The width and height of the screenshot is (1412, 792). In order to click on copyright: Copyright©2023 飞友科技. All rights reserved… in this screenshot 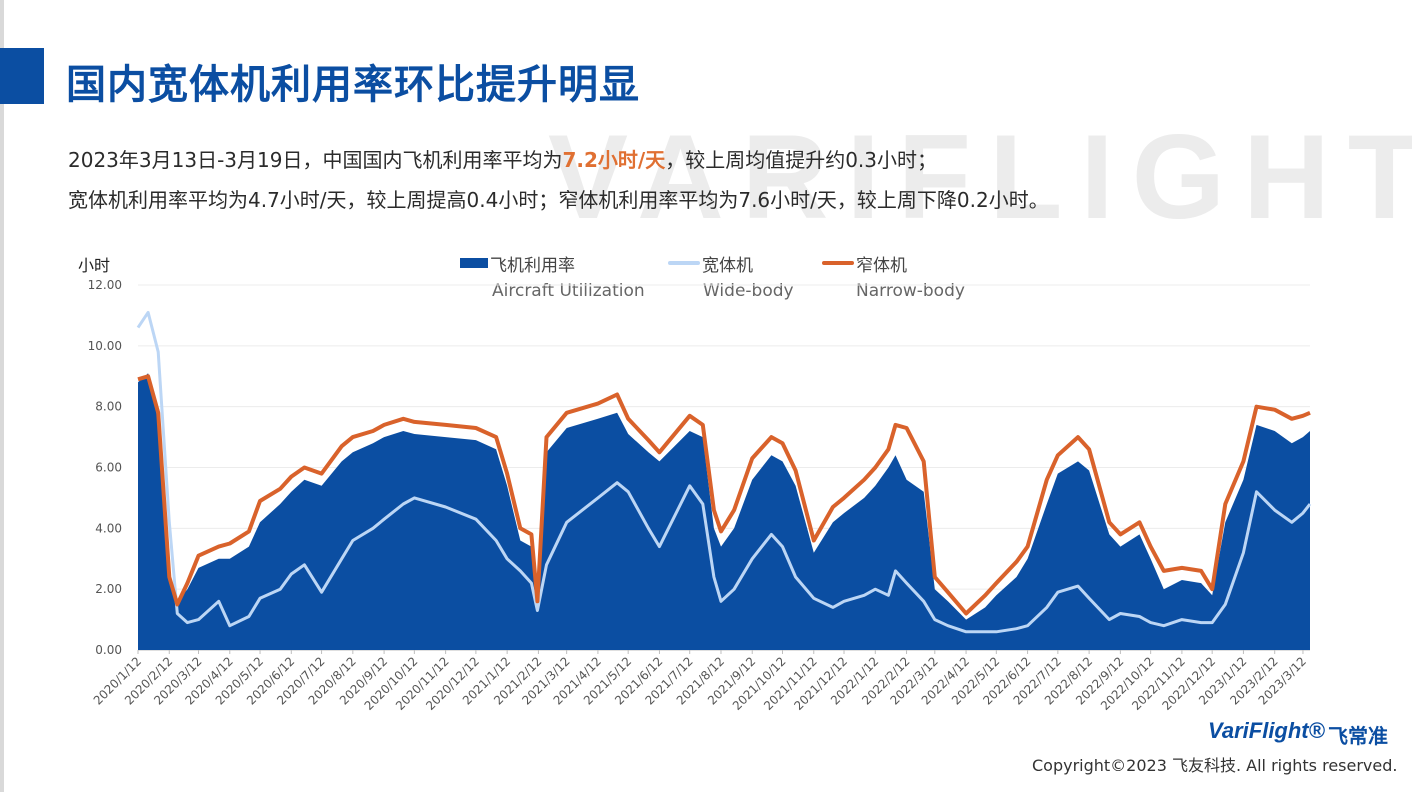, I will do `click(1215, 765)`.